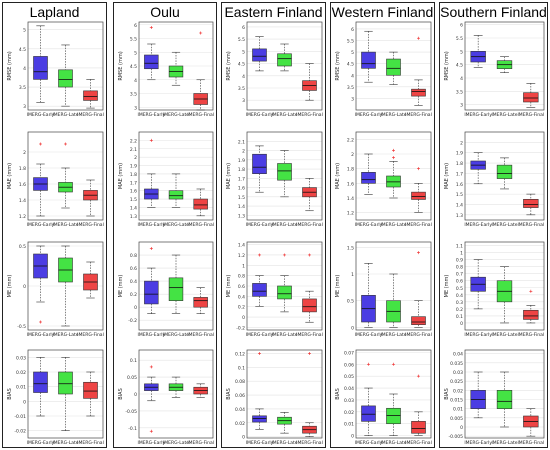 The image size is (550, 450). Describe the element at coordinates (241, 368) in the screenshot. I see `y-tick-label: 0.1` at that location.